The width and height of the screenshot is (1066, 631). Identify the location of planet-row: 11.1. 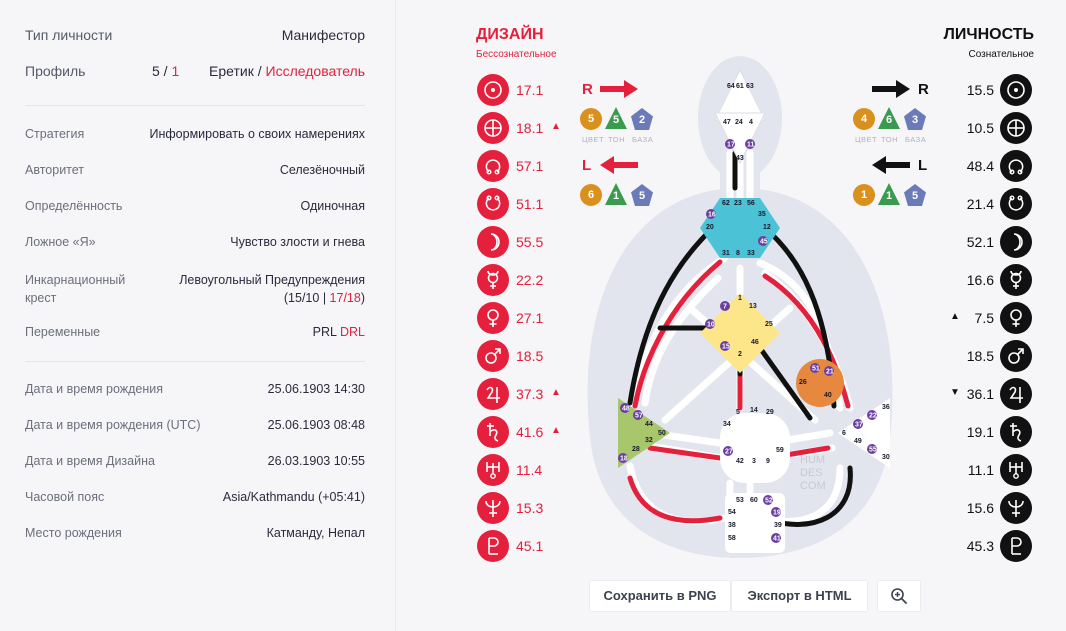
(992, 470).